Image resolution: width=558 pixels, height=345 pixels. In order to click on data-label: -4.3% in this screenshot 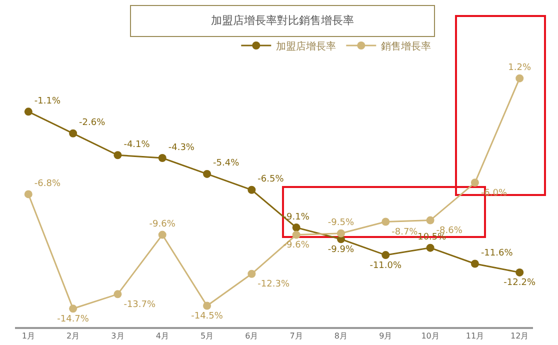, I will do `click(181, 147)`.